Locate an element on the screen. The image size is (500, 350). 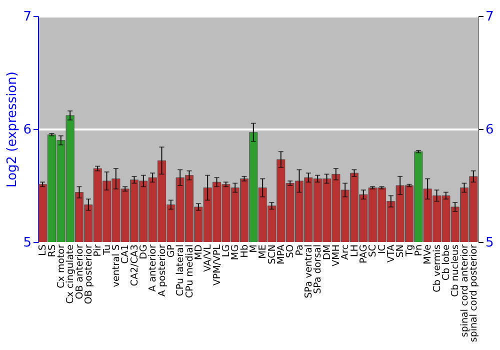
x-tick-label: Pn is located at coordinates (418, 250).